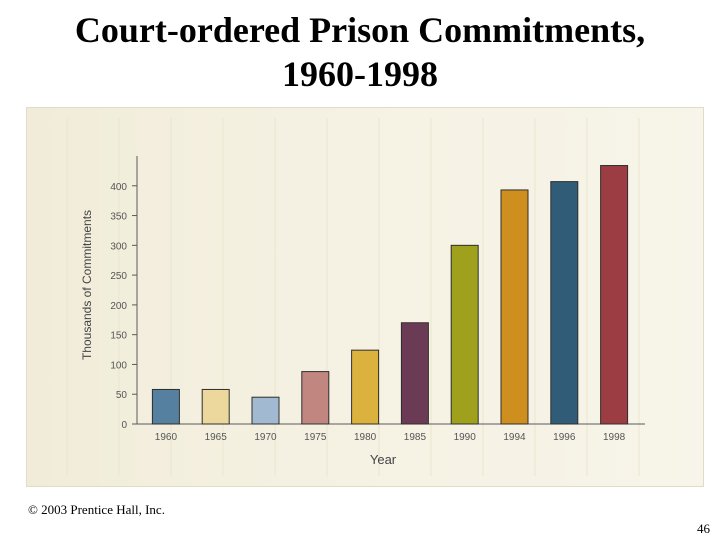  I want to click on x-tick-label: 1960, so click(166, 437).